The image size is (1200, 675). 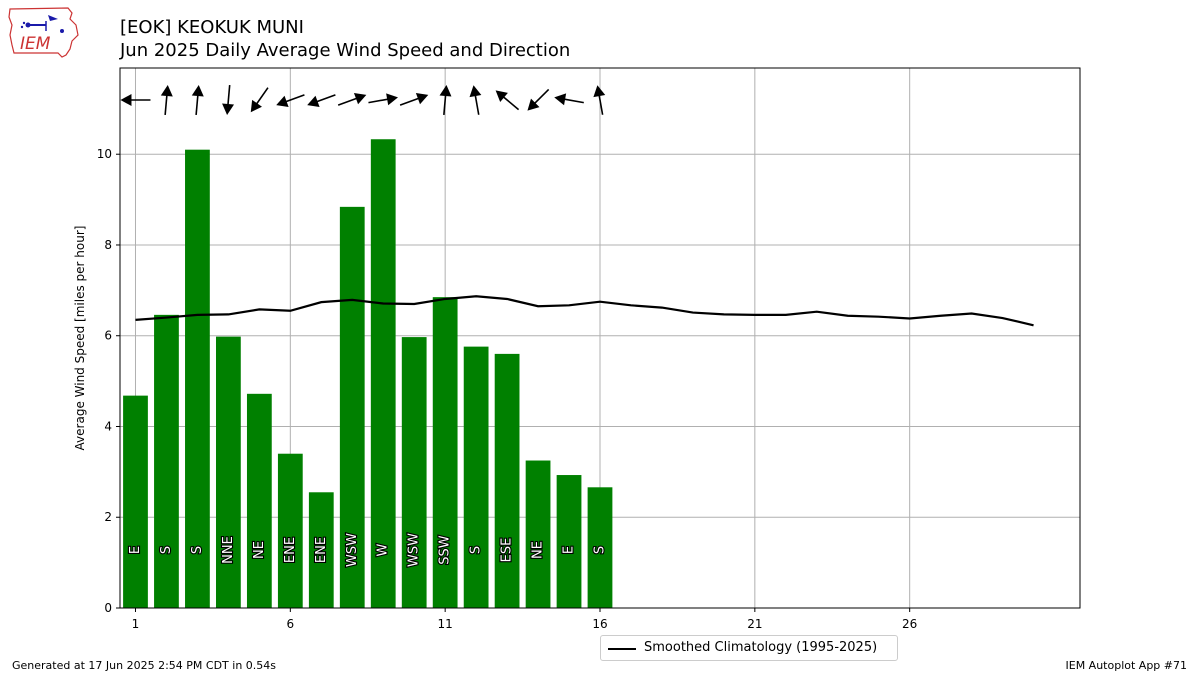 I want to click on y-tick-label: 4, so click(x=108, y=426).